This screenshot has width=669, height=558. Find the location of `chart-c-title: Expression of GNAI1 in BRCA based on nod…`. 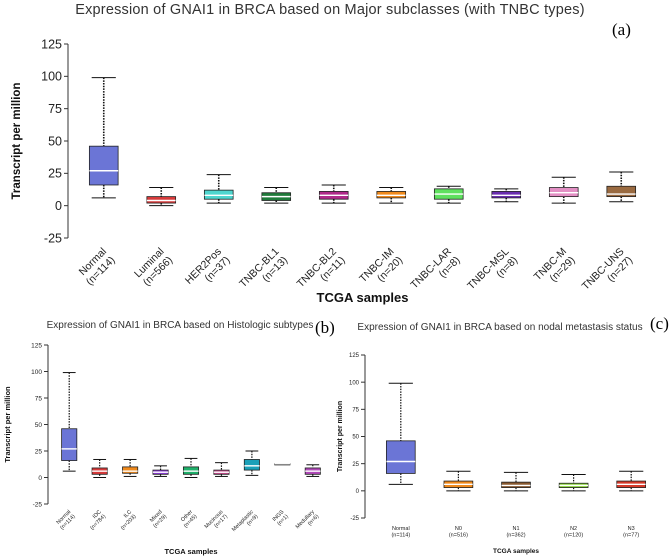

chart-c-title: Expression of GNAI1 in BRCA based on nod… is located at coordinates (500, 327).